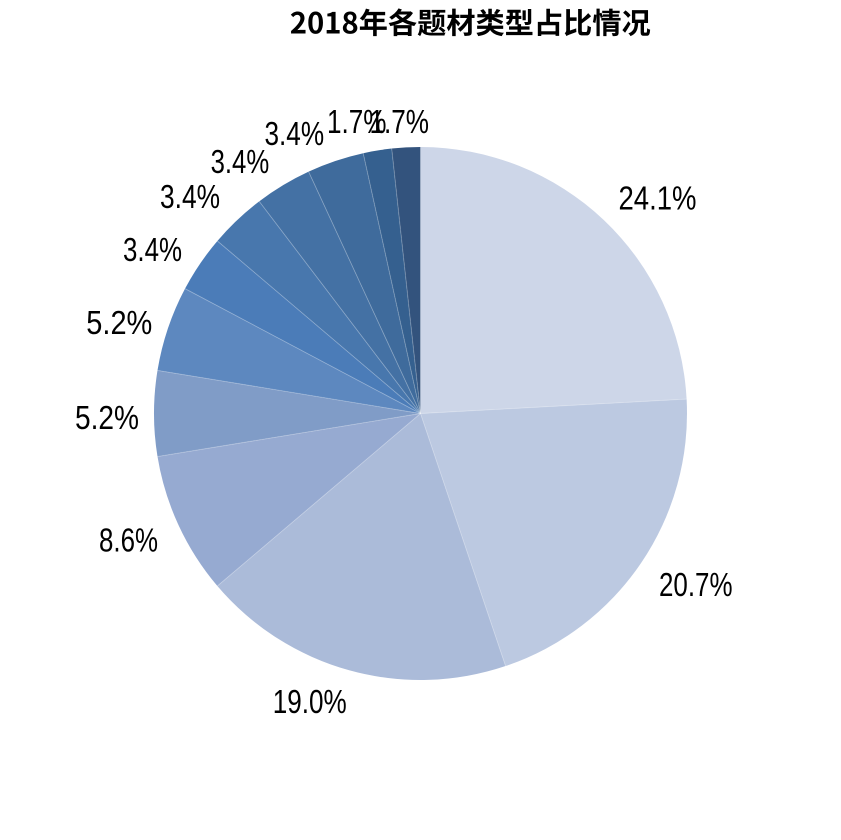 The height and width of the screenshot is (840, 841). Describe the element at coordinates (658, 199) in the screenshot. I see `svg-text: 24.1%` at that location.